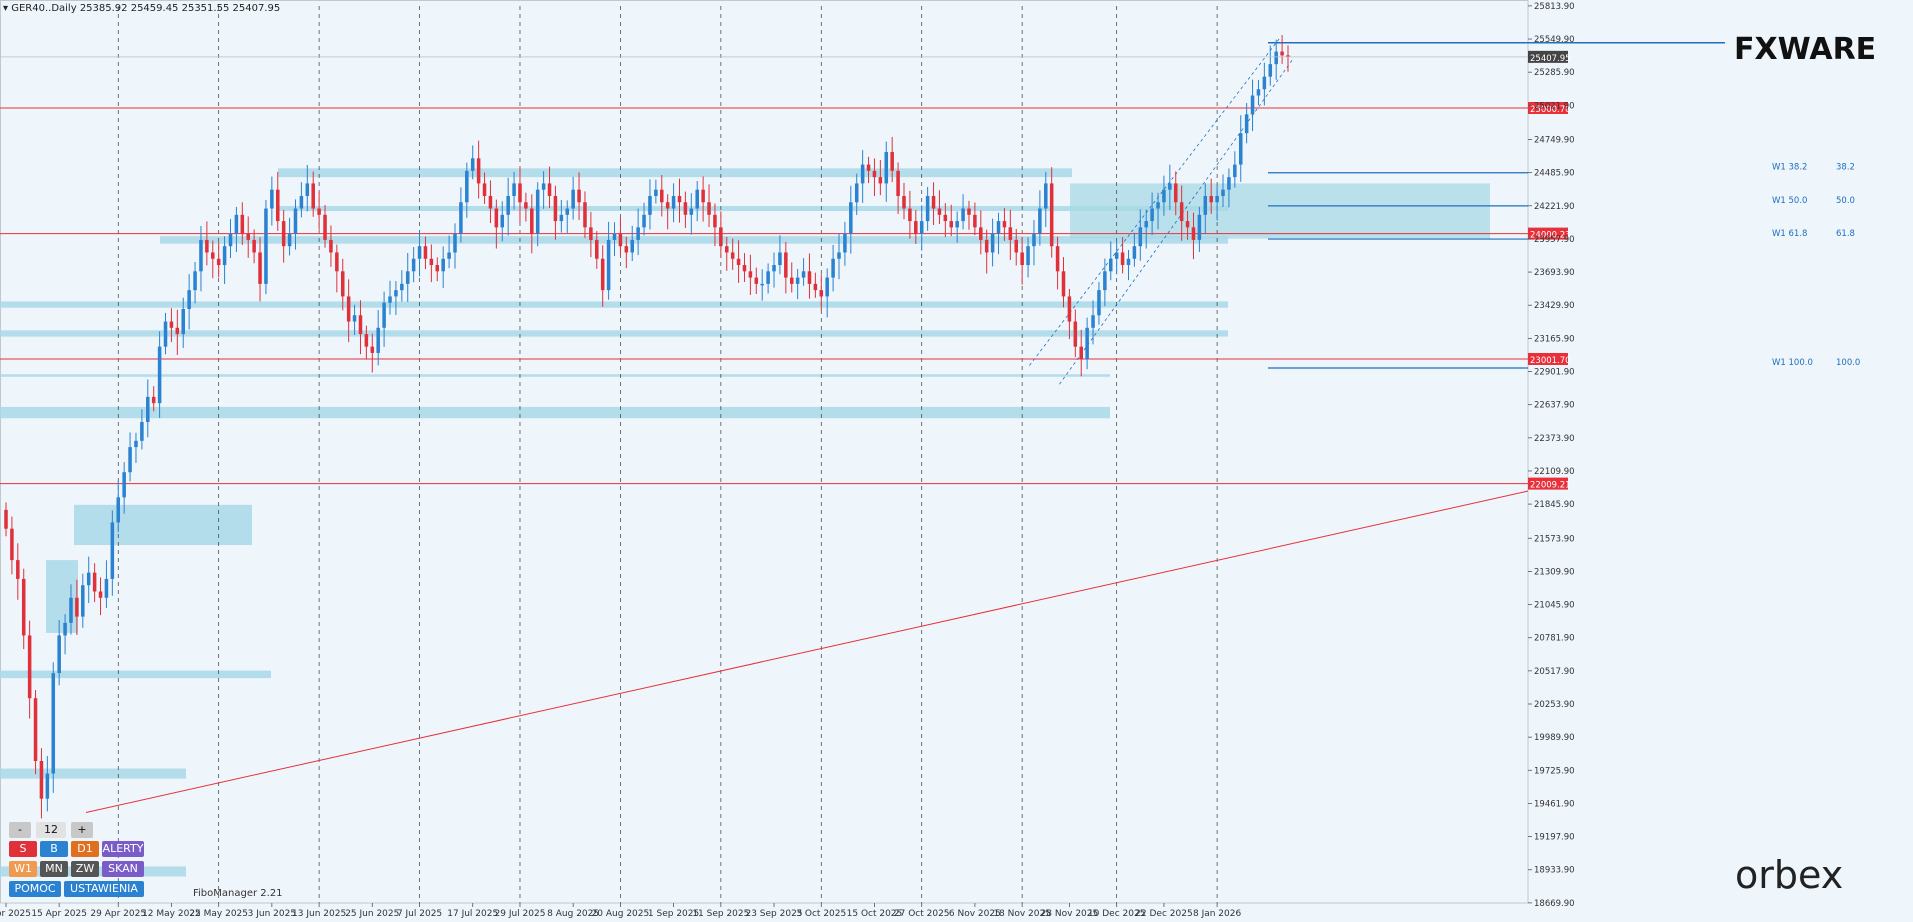 This screenshot has height=922, width=1913. What do you see at coordinates (54, 869) in the screenshot?
I see `timeframe-mn-button: MN` at bounding box center [54, 869].